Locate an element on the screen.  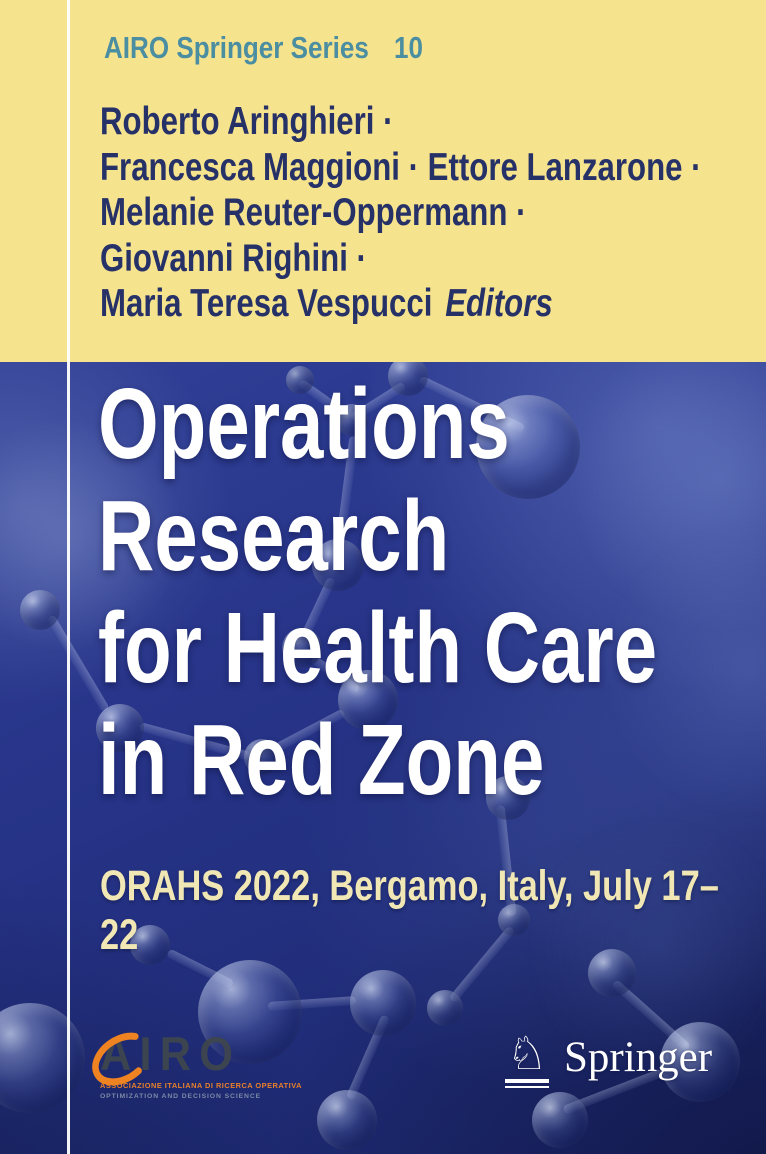
springer-knight-icon: ♘ is located at coordinates (527, 1053).